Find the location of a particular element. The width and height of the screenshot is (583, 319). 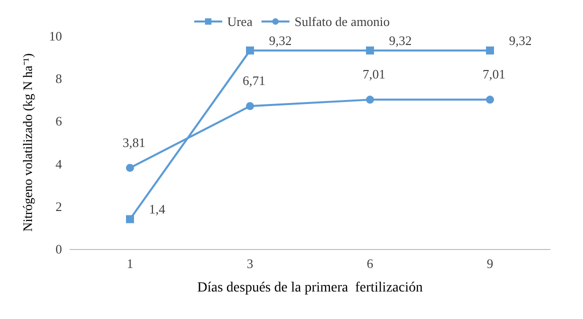

x-tick-label: 6 is located at coordinates (370, 263).